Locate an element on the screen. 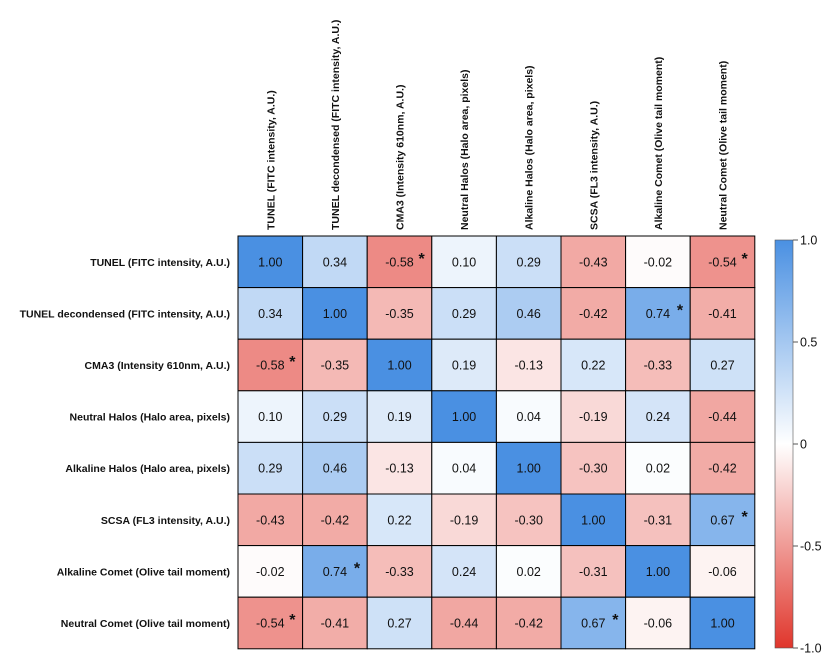 The width and height of the screenshot is (829, 658). column-label: Alkaline Halos (Halo area, pixels) is located at coordinates (530, 147).